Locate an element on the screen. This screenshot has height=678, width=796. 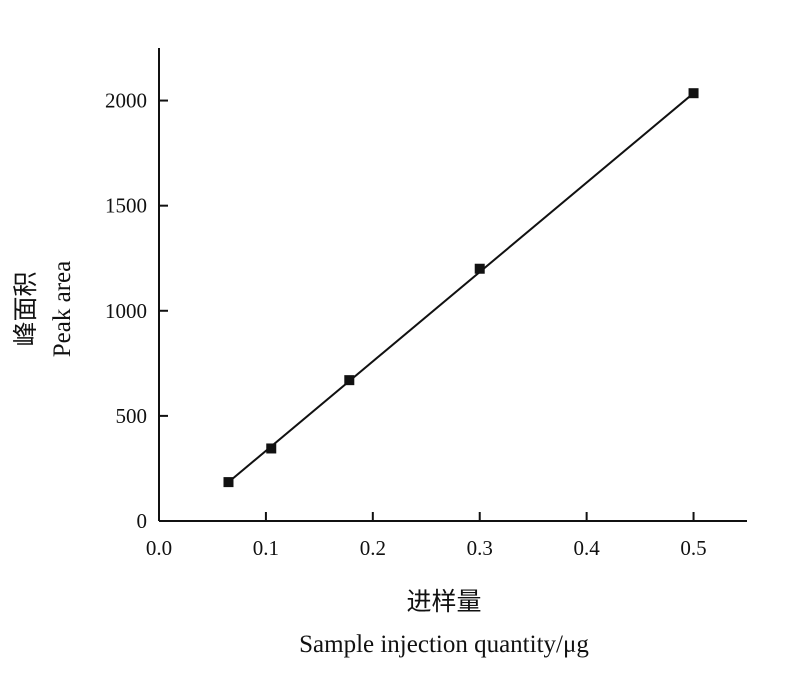
x-axis-title-en: Sample injection quantity/μg is located at coordinates (444, 644).